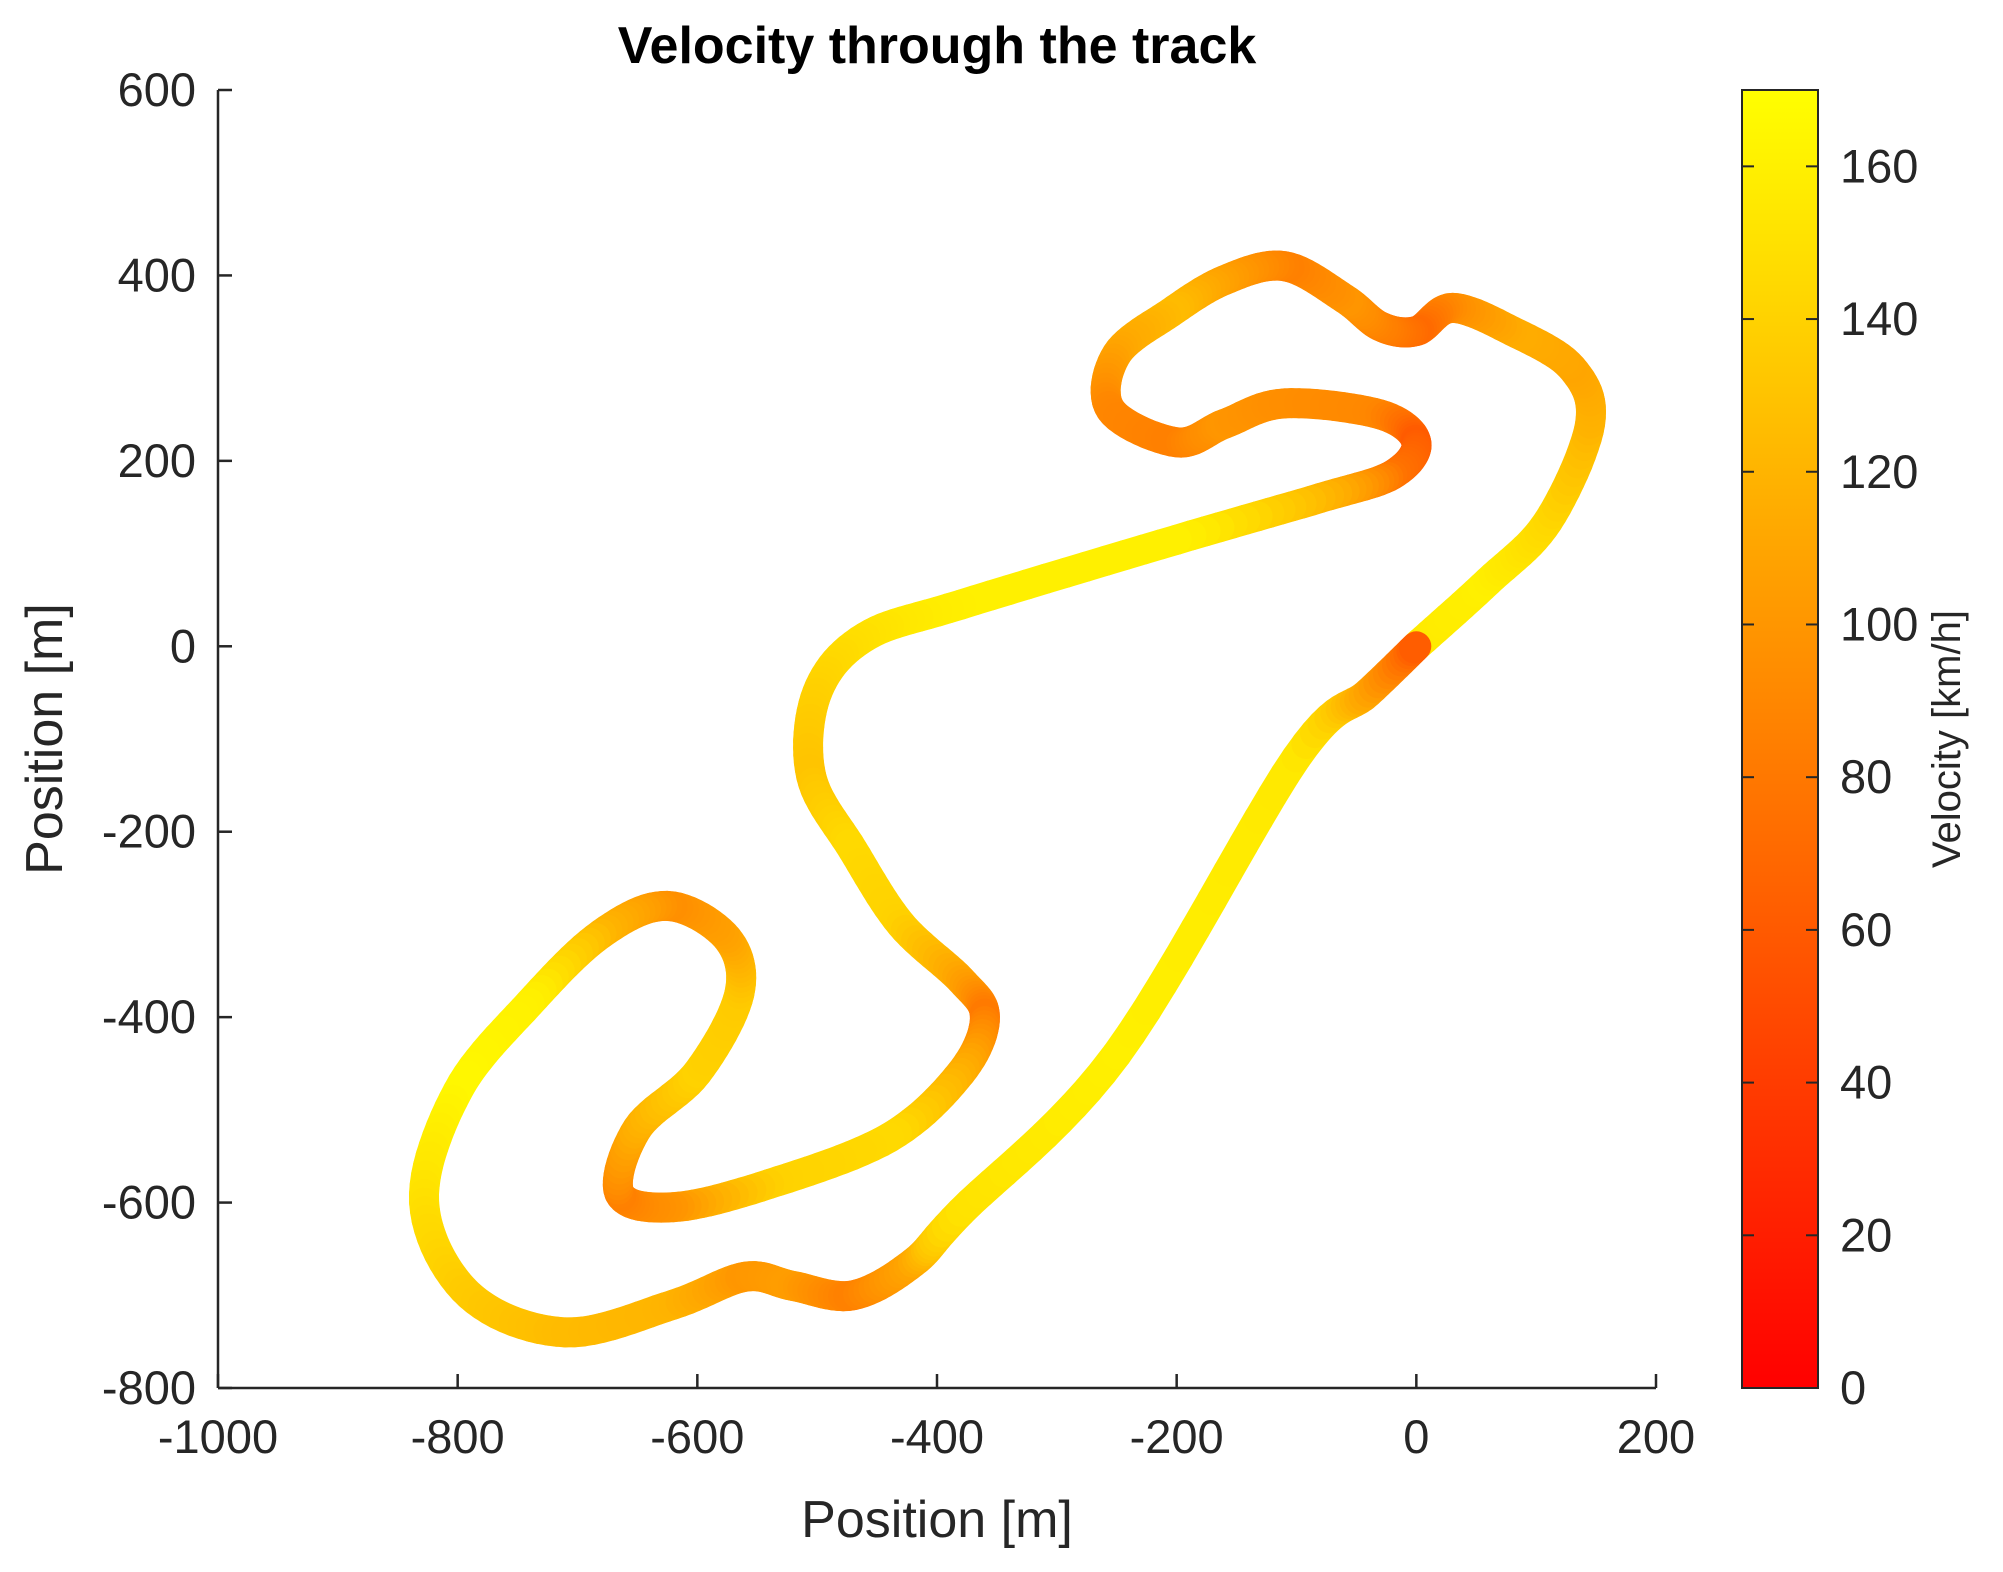 The width and height of the screenshot is (2003, 1572). Describe the element at coordinates (157, 274) in the screenshot. I see `y-tick-label: 400` at that location.